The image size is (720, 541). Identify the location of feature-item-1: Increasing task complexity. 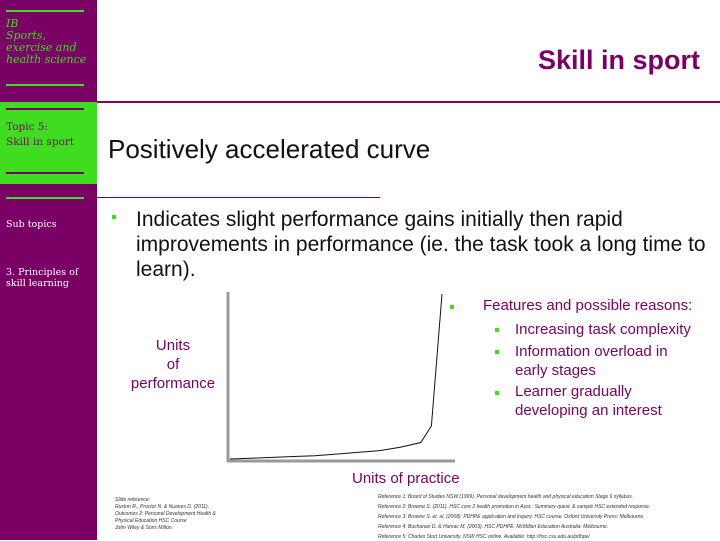
(603, 329).